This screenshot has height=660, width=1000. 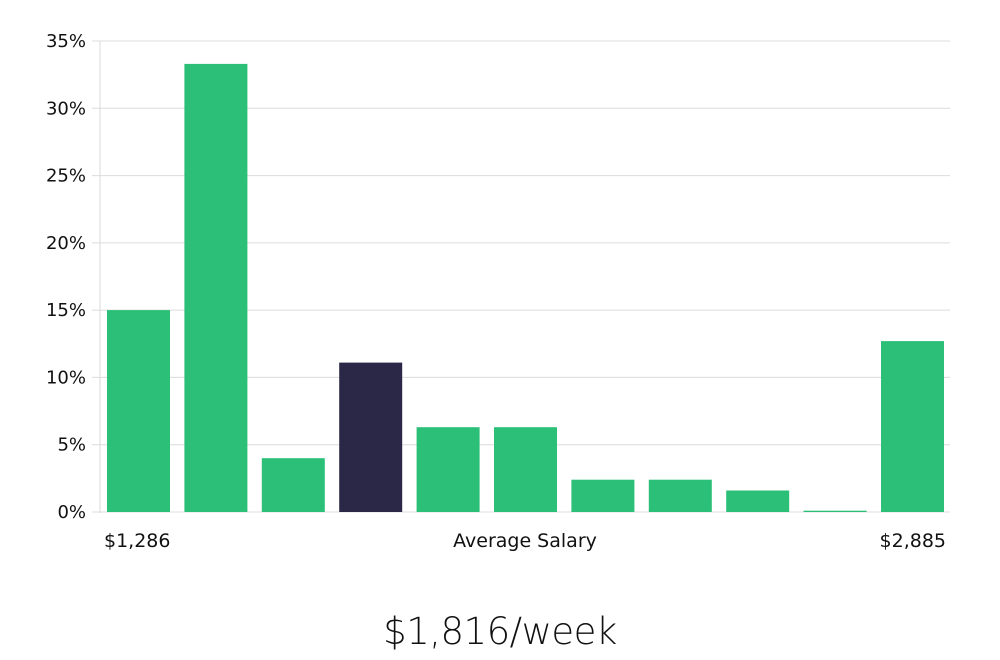 What do you see at coordinates (71, 512) in the screenshot?
I see `y-tick-label: 0%` at bounding box center [71, 512].